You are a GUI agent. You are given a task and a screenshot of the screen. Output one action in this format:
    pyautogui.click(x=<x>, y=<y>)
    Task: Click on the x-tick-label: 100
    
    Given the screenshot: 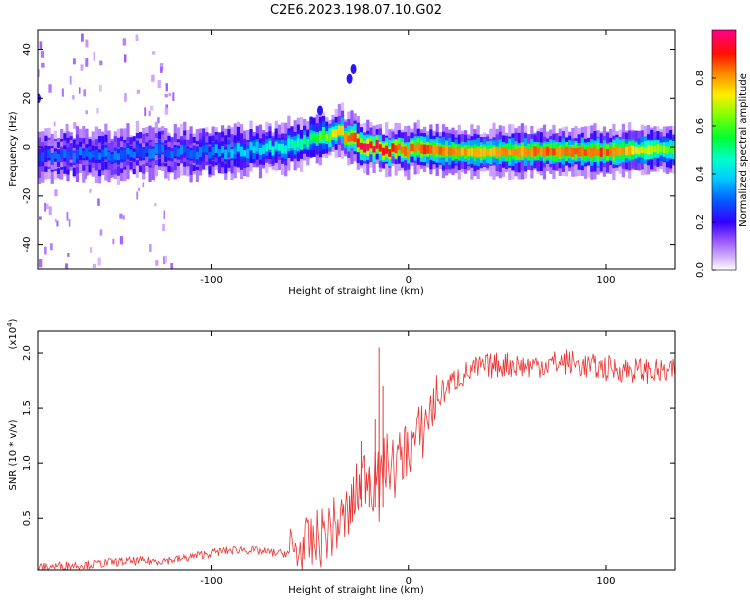 What is the action you would take?
    pyautogui.click(x=605, y=280)
    